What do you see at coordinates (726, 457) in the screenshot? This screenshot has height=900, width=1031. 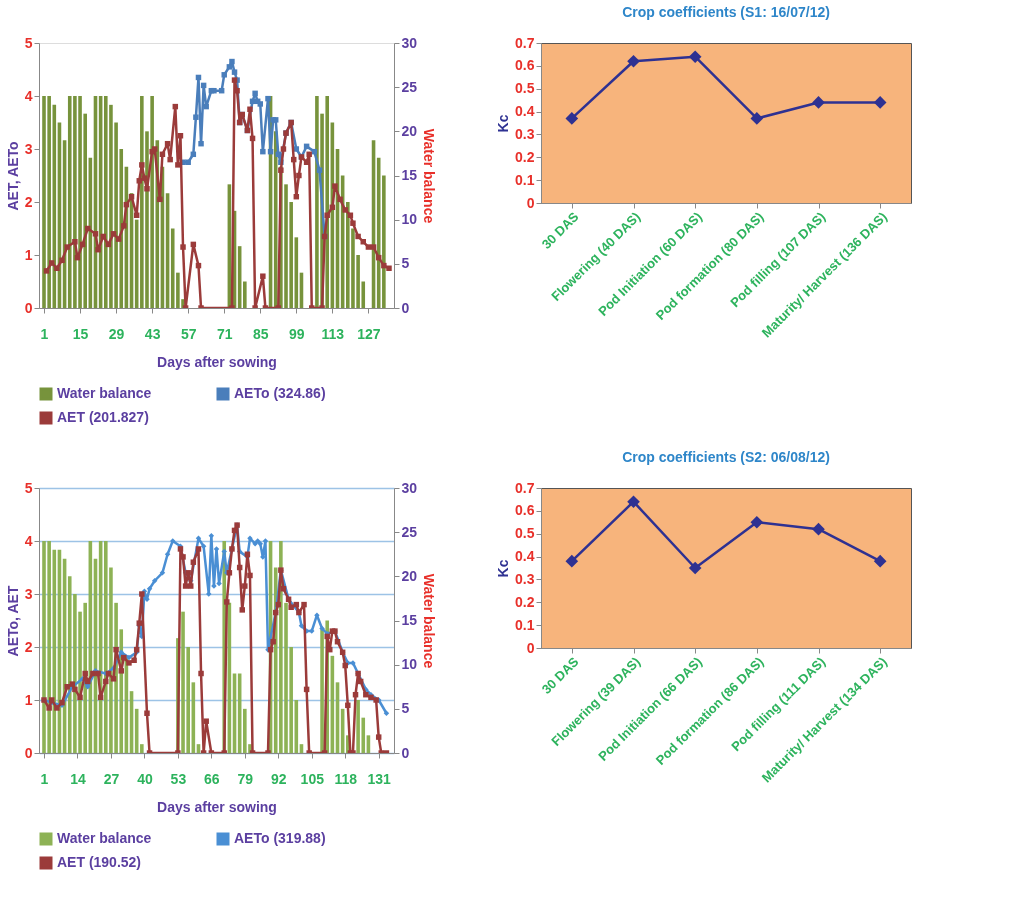 I see `chart-title: Crop coefficients (S2: 06/08/12)` at bounding box center [726, 457].